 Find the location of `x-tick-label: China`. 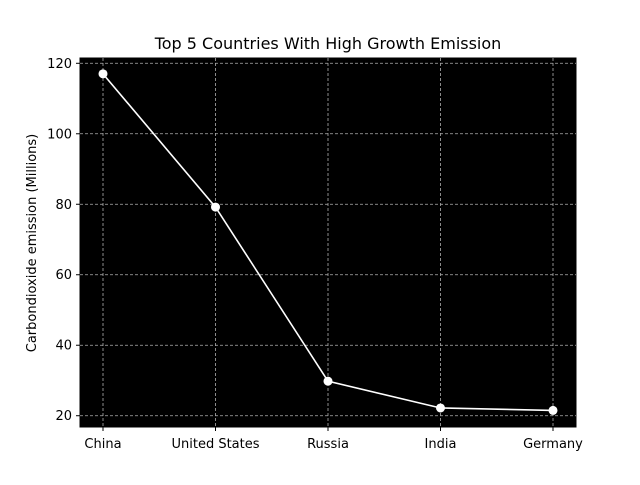

x-tick-label: China is located at coordinates (102, 444).